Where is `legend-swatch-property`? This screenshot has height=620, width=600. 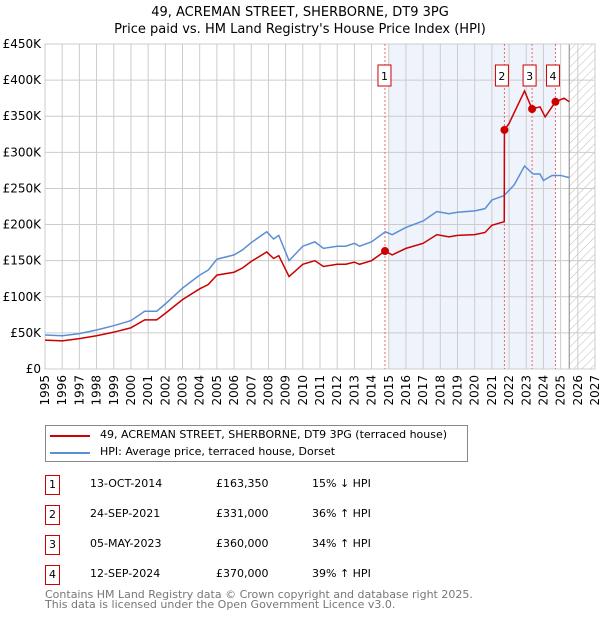 legend-swatch-property is located at coordinates (70, 436).